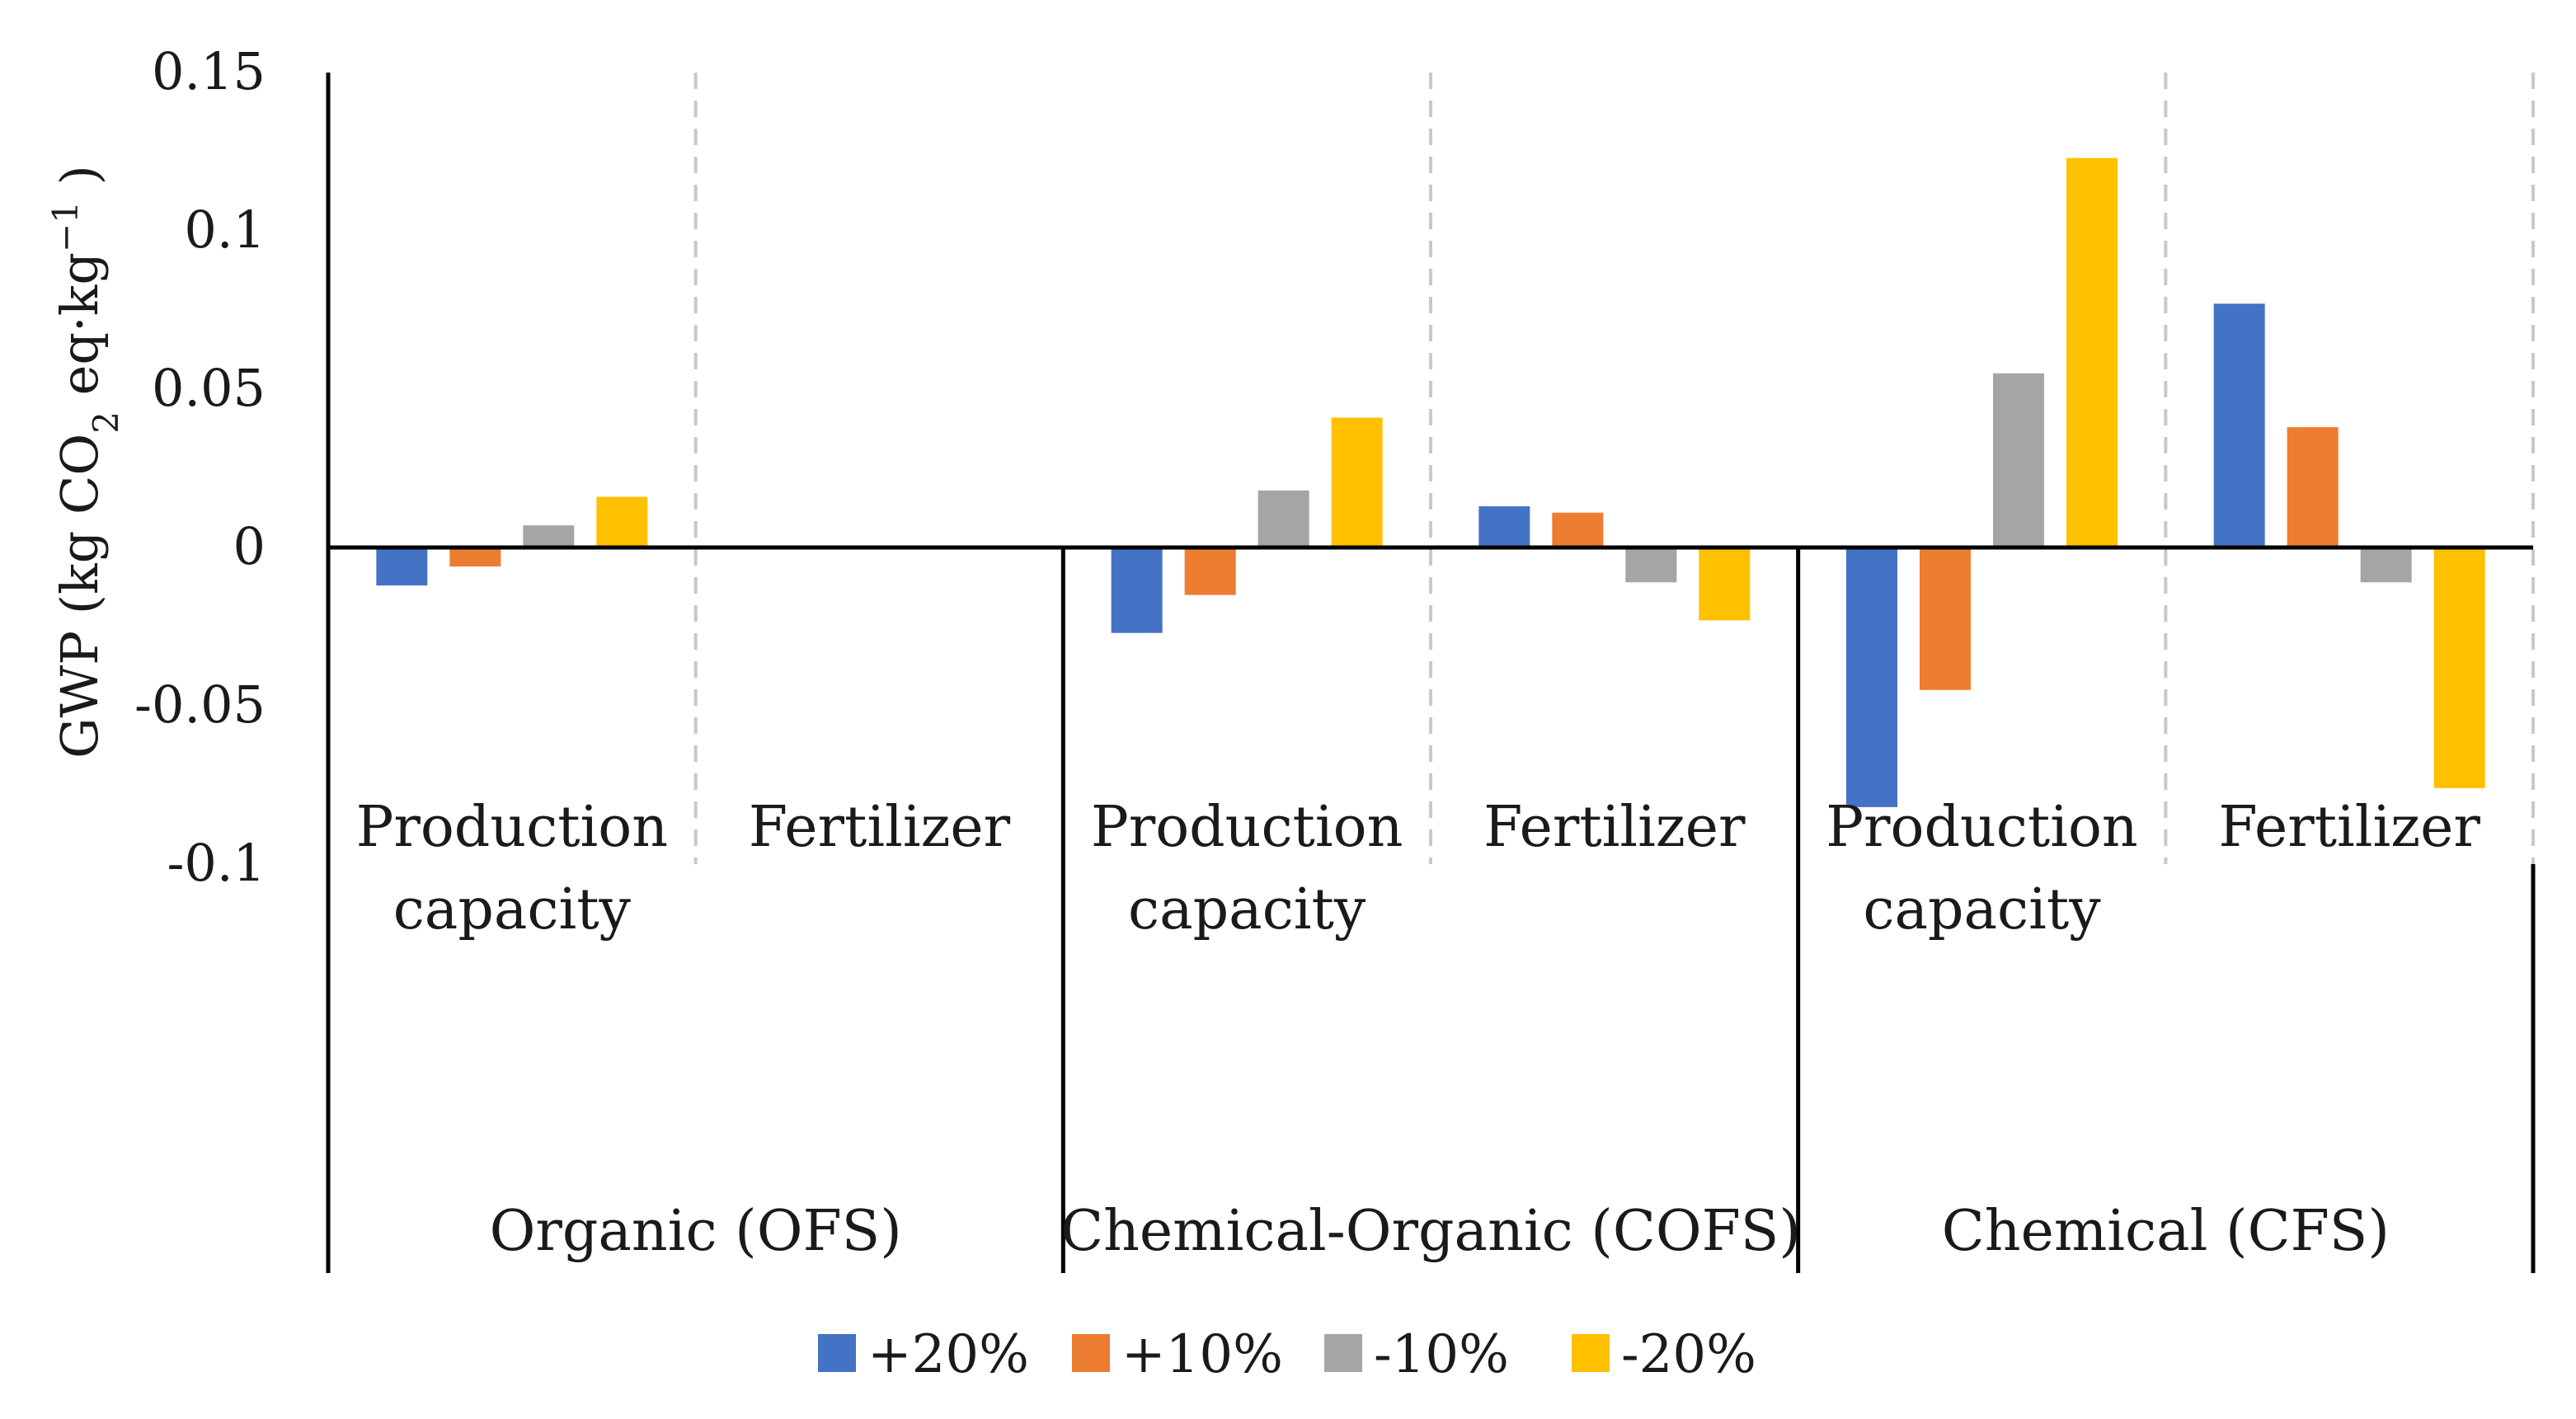 This screenshot has height=1419, width=2576. I want to click on y-title-unit: eq·kg, so click(79, 331).